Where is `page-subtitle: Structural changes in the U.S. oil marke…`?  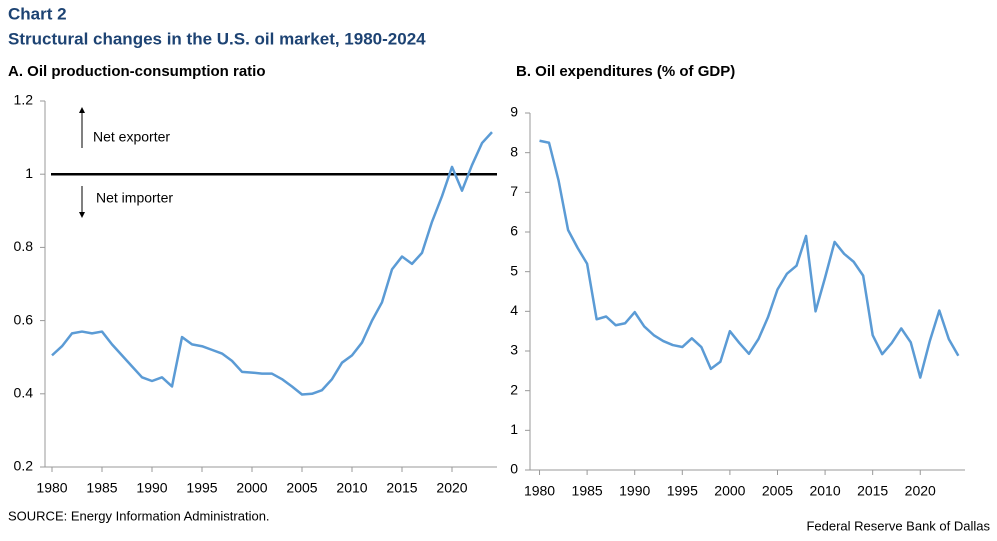 page-subtitle: Structural changes in the U.S. oil marke… is located at coordinates (217, 38).